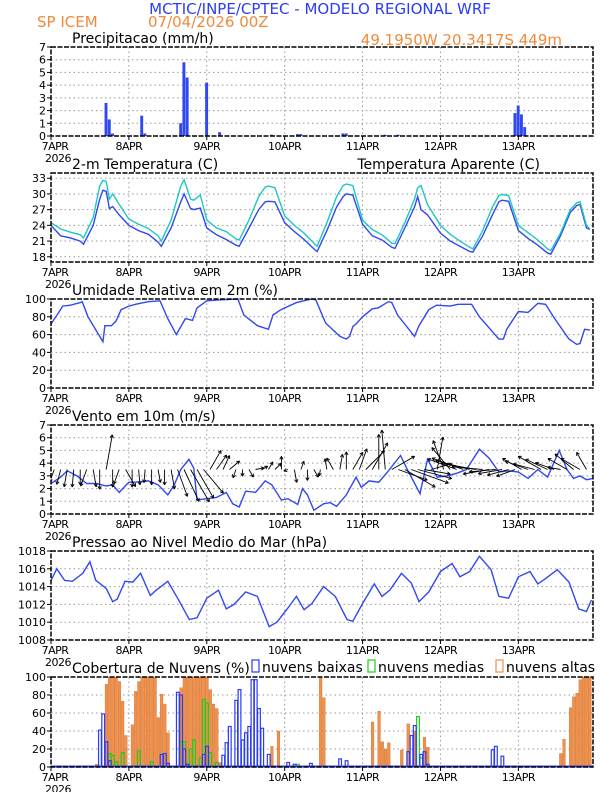 This screenshot has height=792, width=612. I want to click on header-run: 07/04/2026 00Z, so click(208, 22).